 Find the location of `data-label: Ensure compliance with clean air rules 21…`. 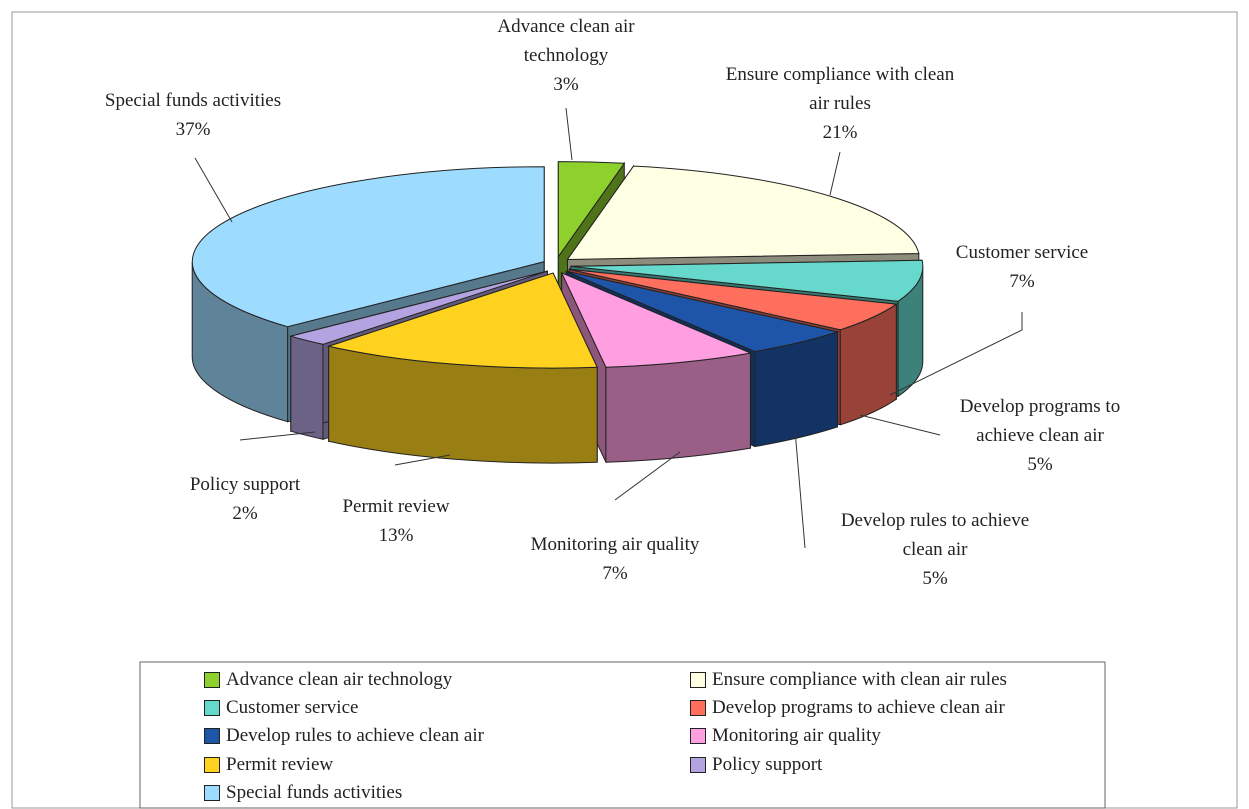

data-label: Ensure compliance with clean air rules 21… is located at coordinates (840, 103).